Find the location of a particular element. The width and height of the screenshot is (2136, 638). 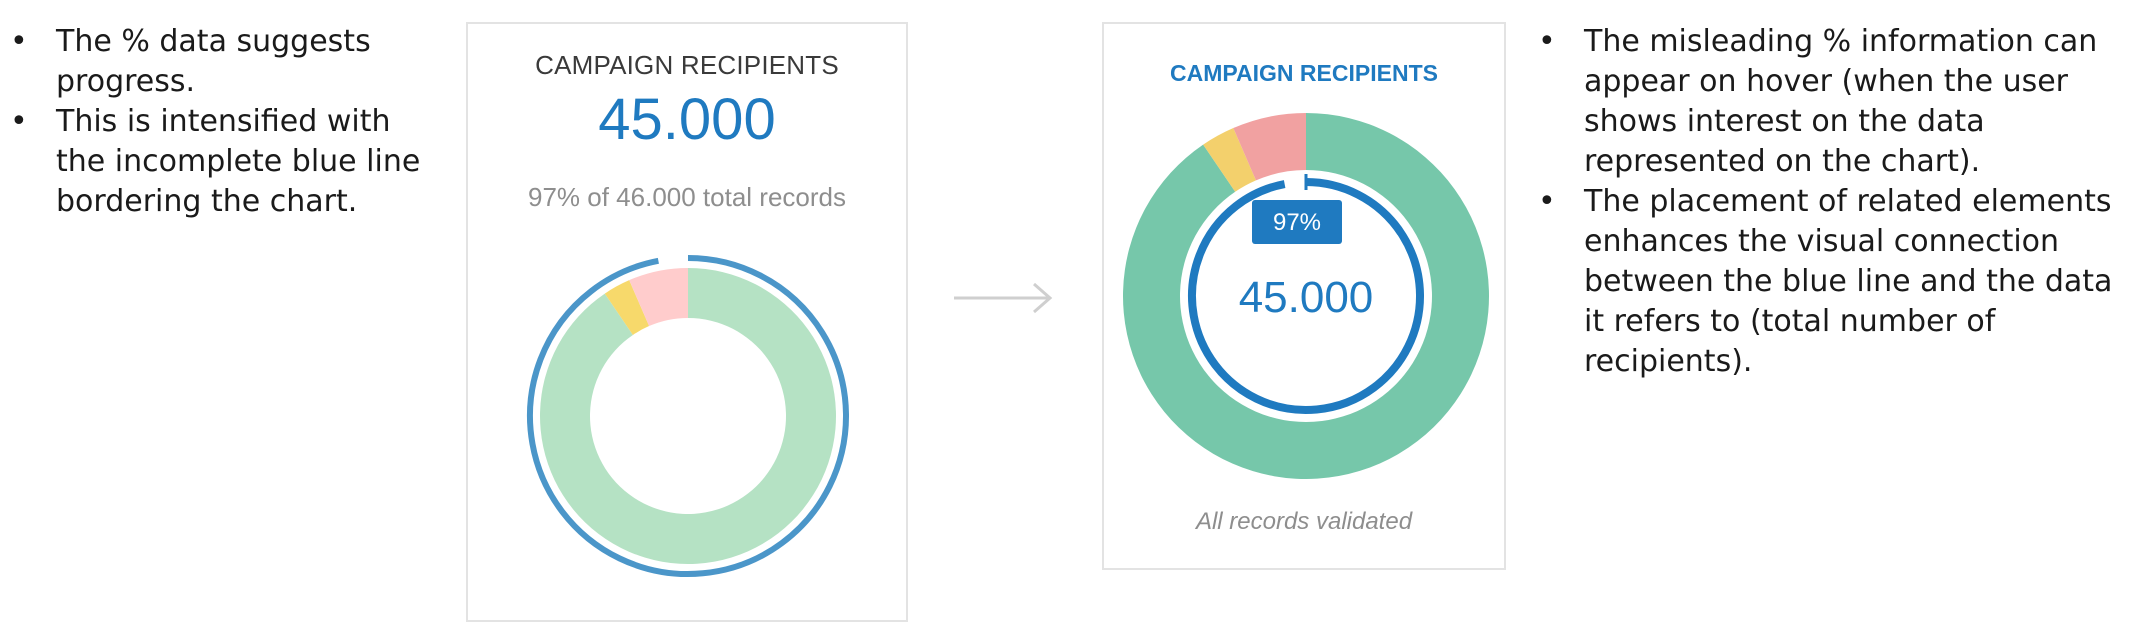

before-donut-segments is located at coordinates (688, 416).